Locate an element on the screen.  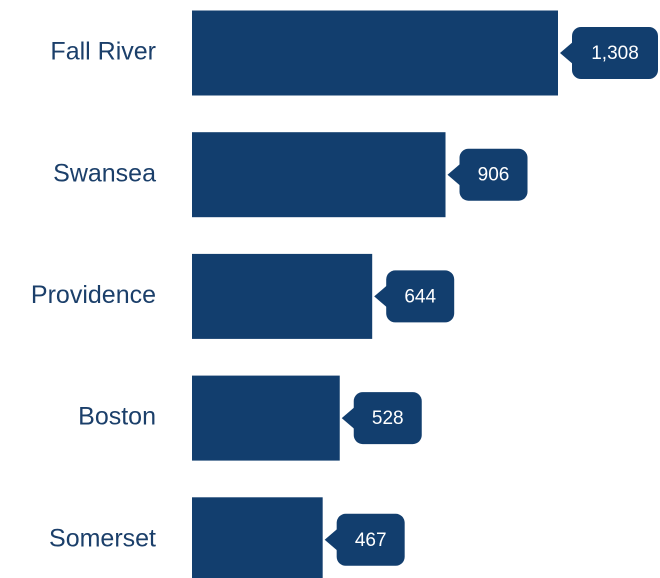
category-label: Fall River is located at coordinates (103, 52).